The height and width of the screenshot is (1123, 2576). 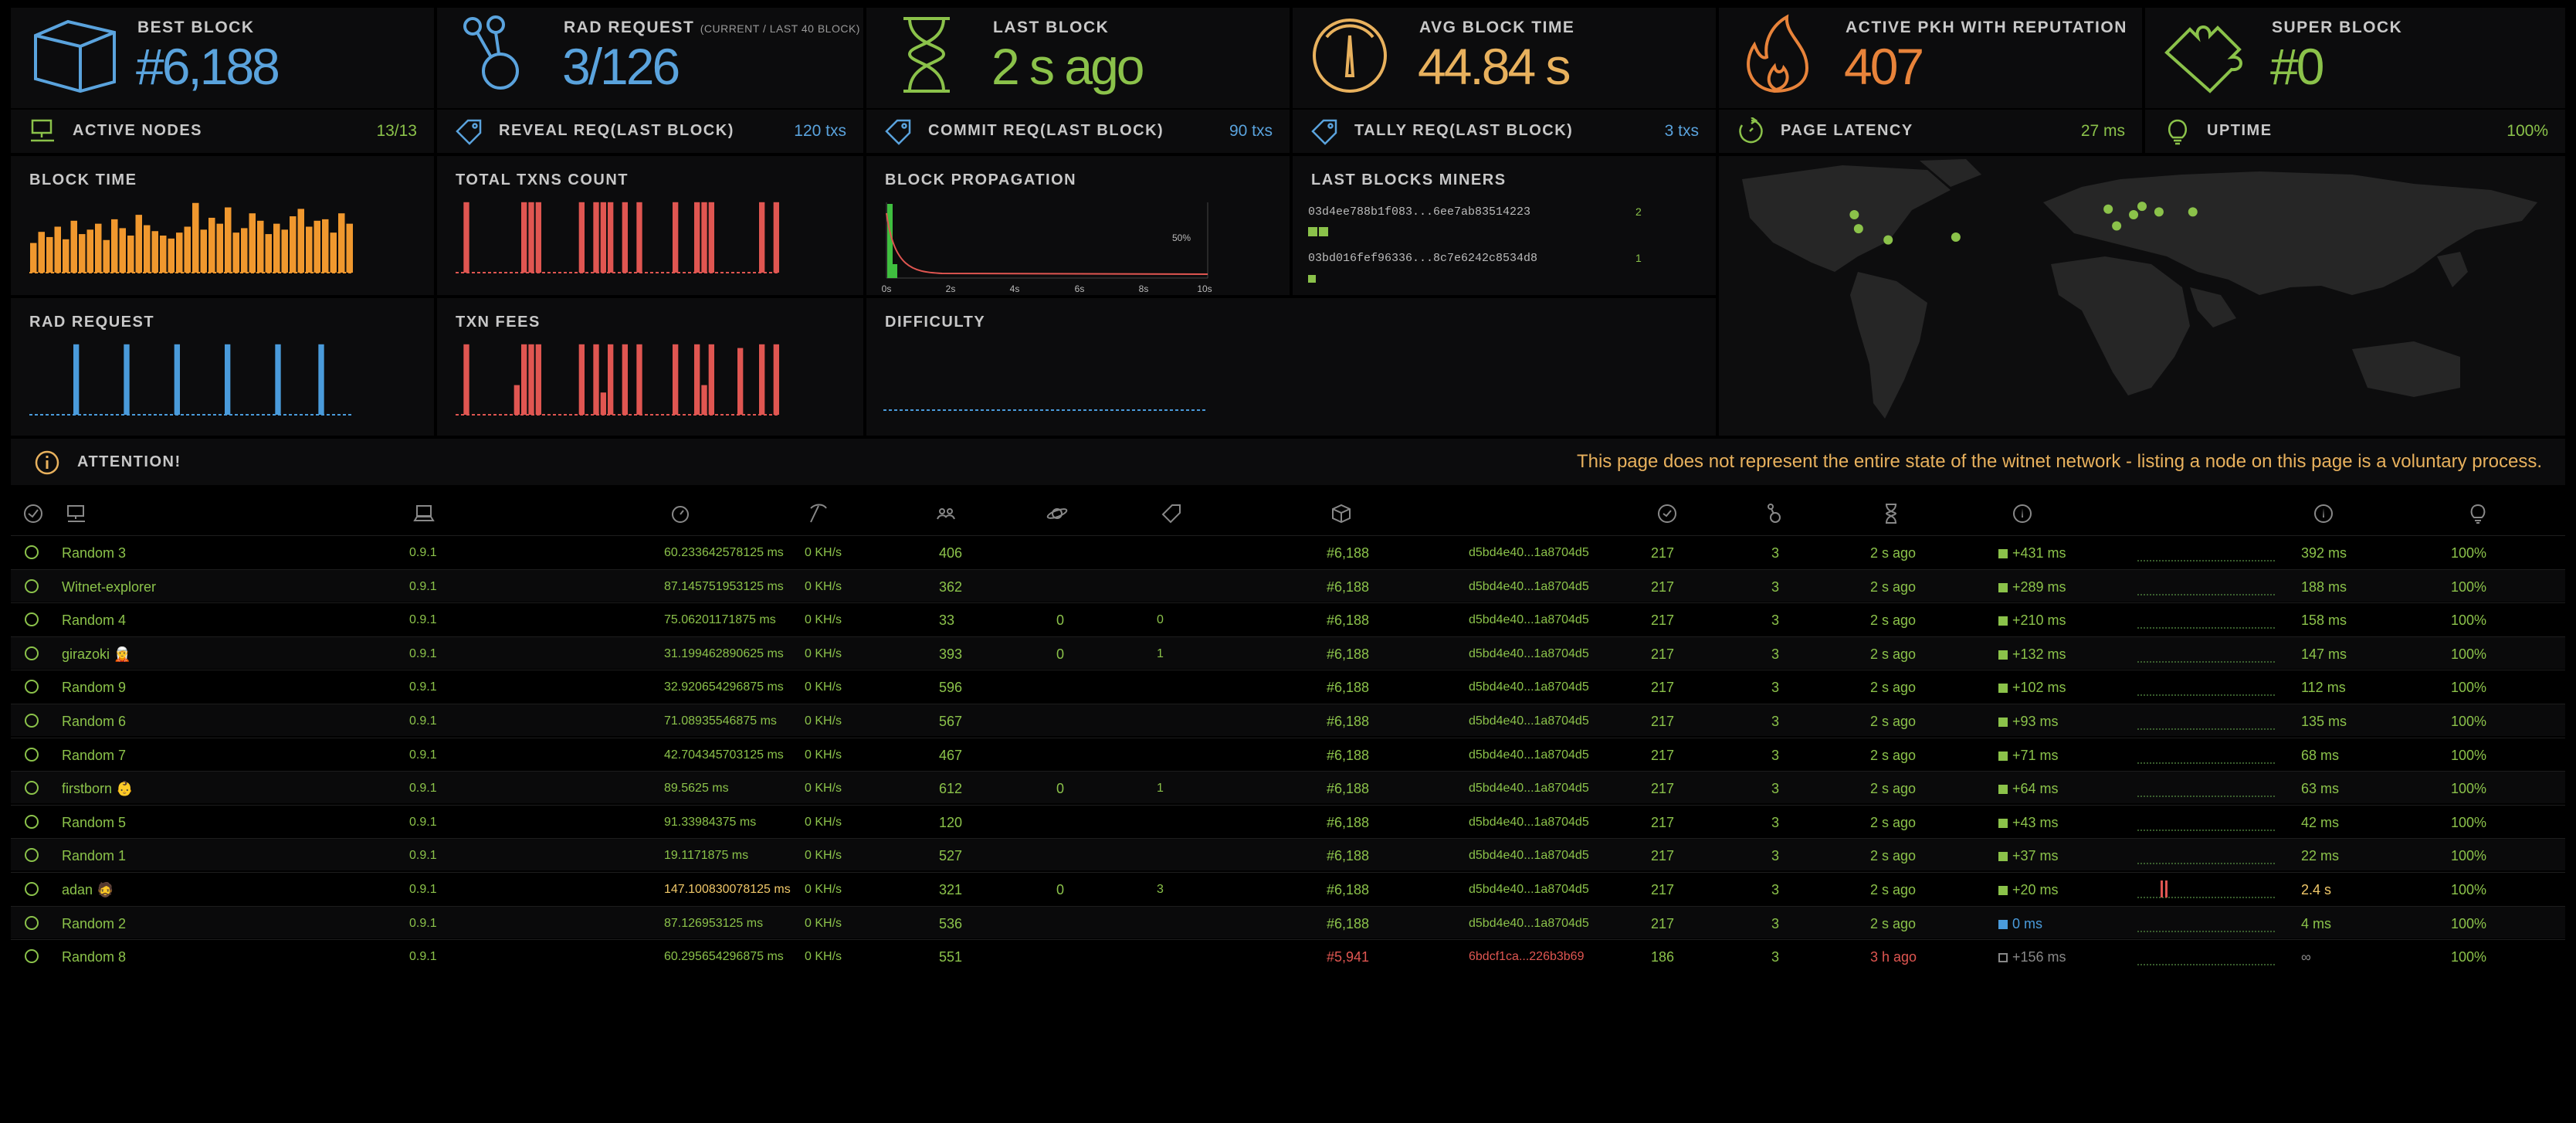 I want to click on info-icon, so click(x=47, y=463).